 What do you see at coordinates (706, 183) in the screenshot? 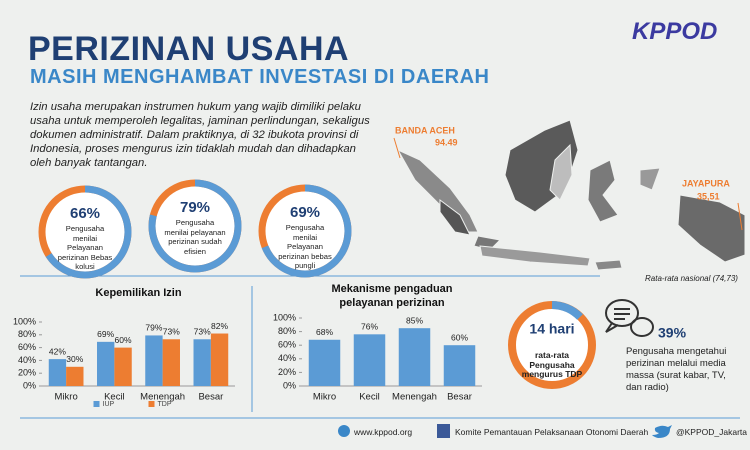
I see `map-label: JAYAPURA` at bounding box center [706, 183].